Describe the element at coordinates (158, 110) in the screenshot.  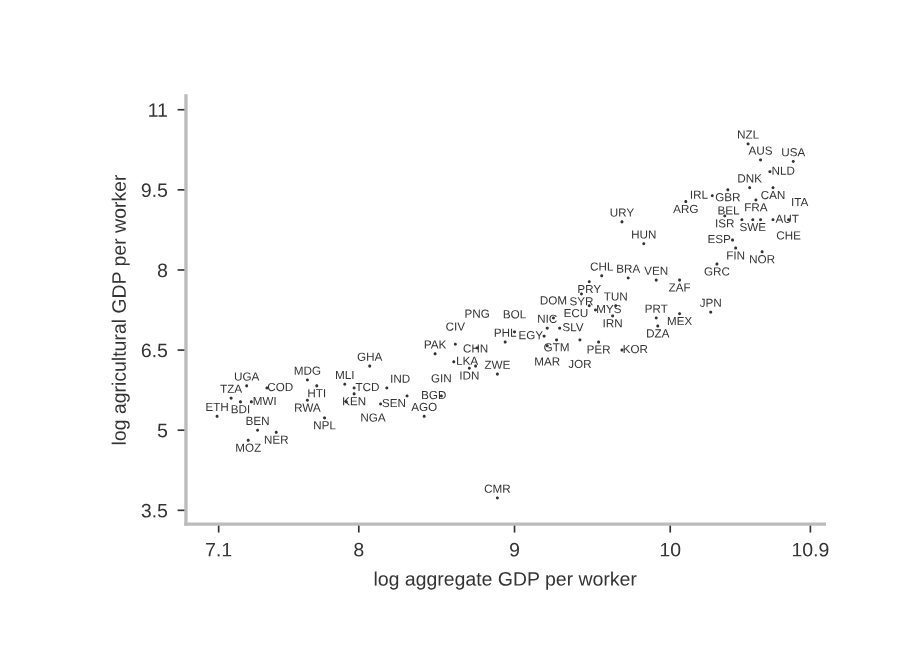
I see `y-tick-label: 11` at that location.